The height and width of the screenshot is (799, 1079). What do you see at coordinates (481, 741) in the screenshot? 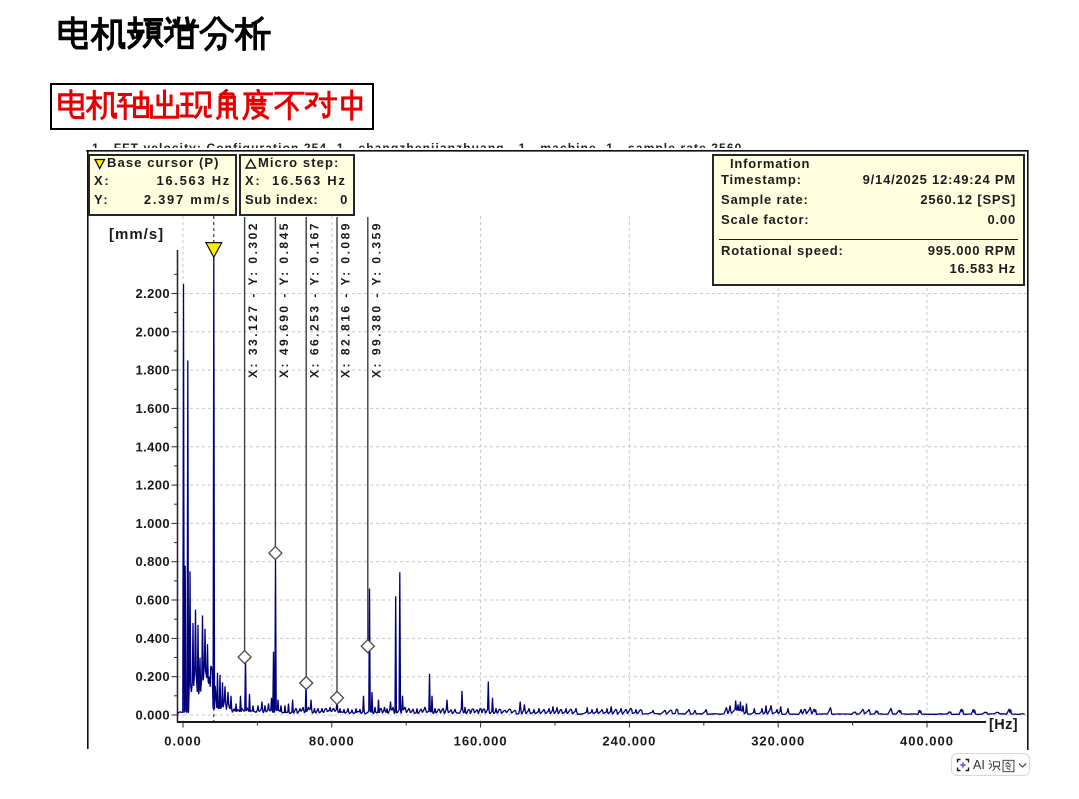
I see `svg-text: 160.000` at bounding box center [481, 741].